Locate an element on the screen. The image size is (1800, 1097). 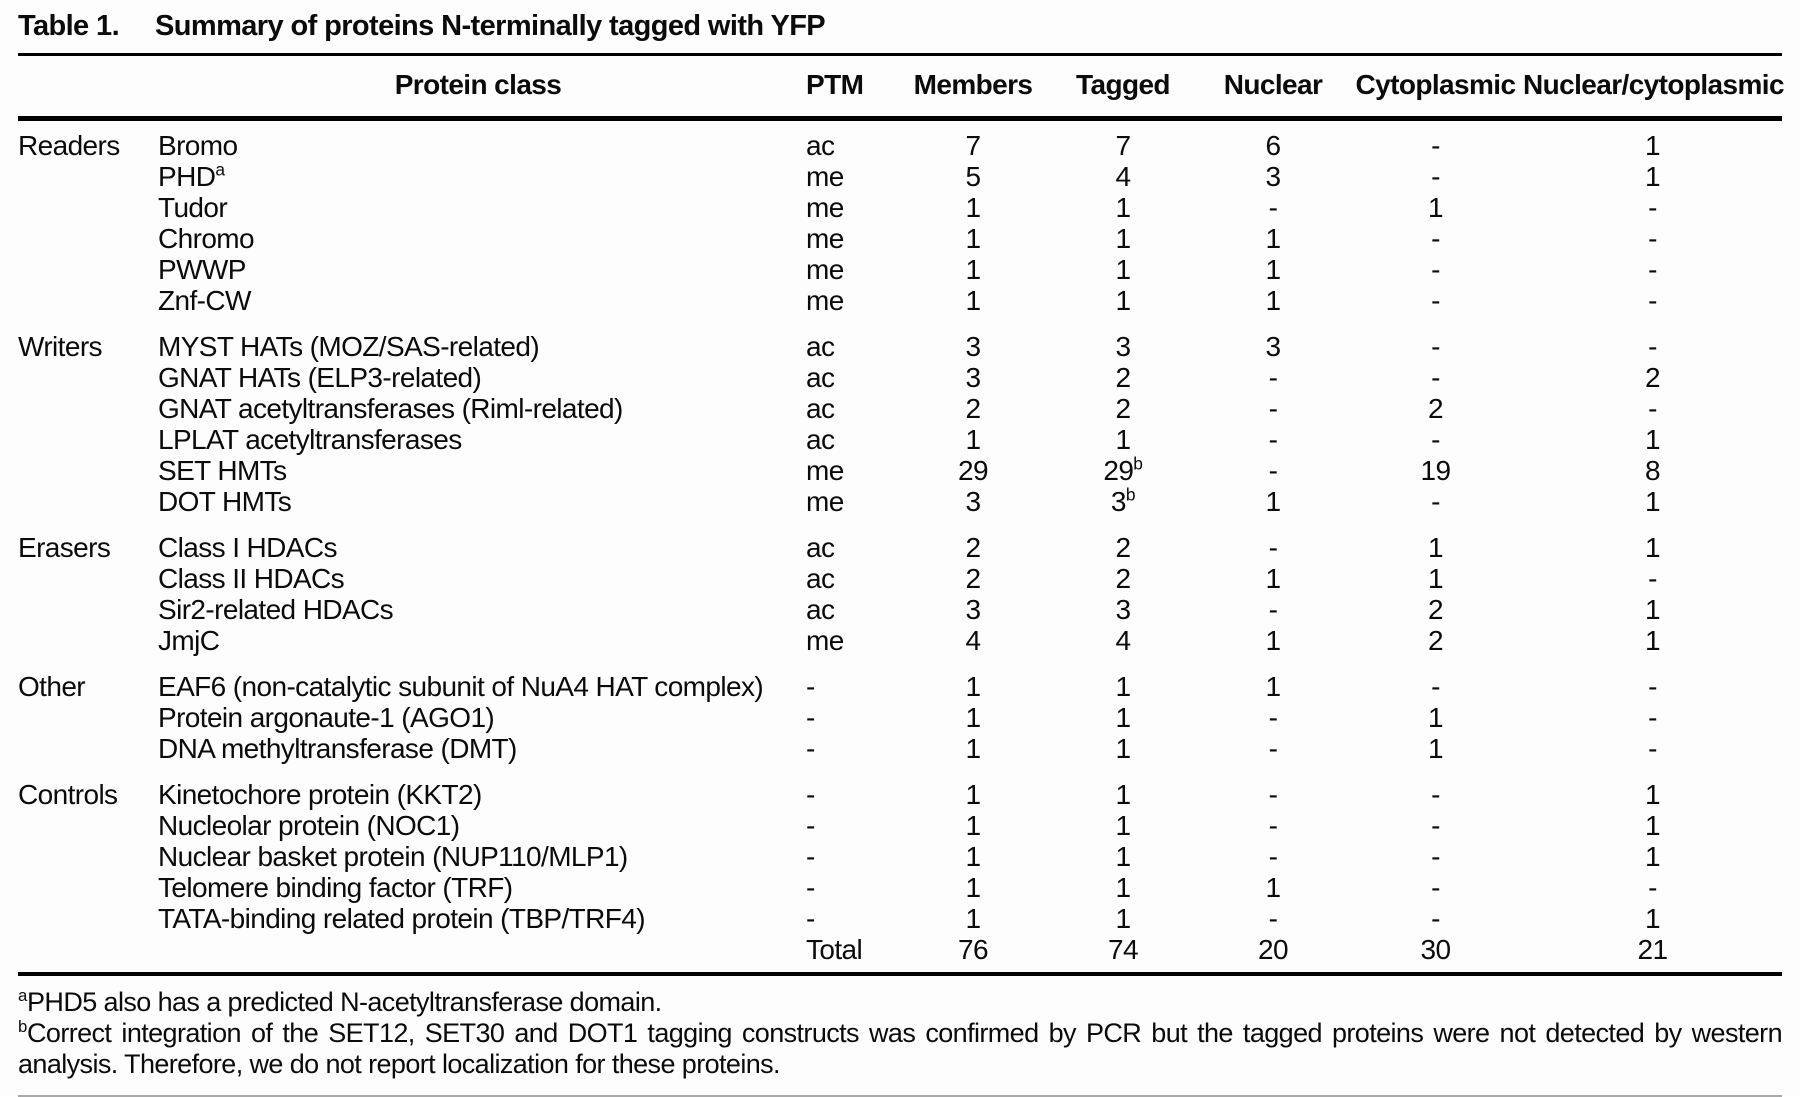
protein-class-cell: DOT HMTs is located at coordinates (225, 501).